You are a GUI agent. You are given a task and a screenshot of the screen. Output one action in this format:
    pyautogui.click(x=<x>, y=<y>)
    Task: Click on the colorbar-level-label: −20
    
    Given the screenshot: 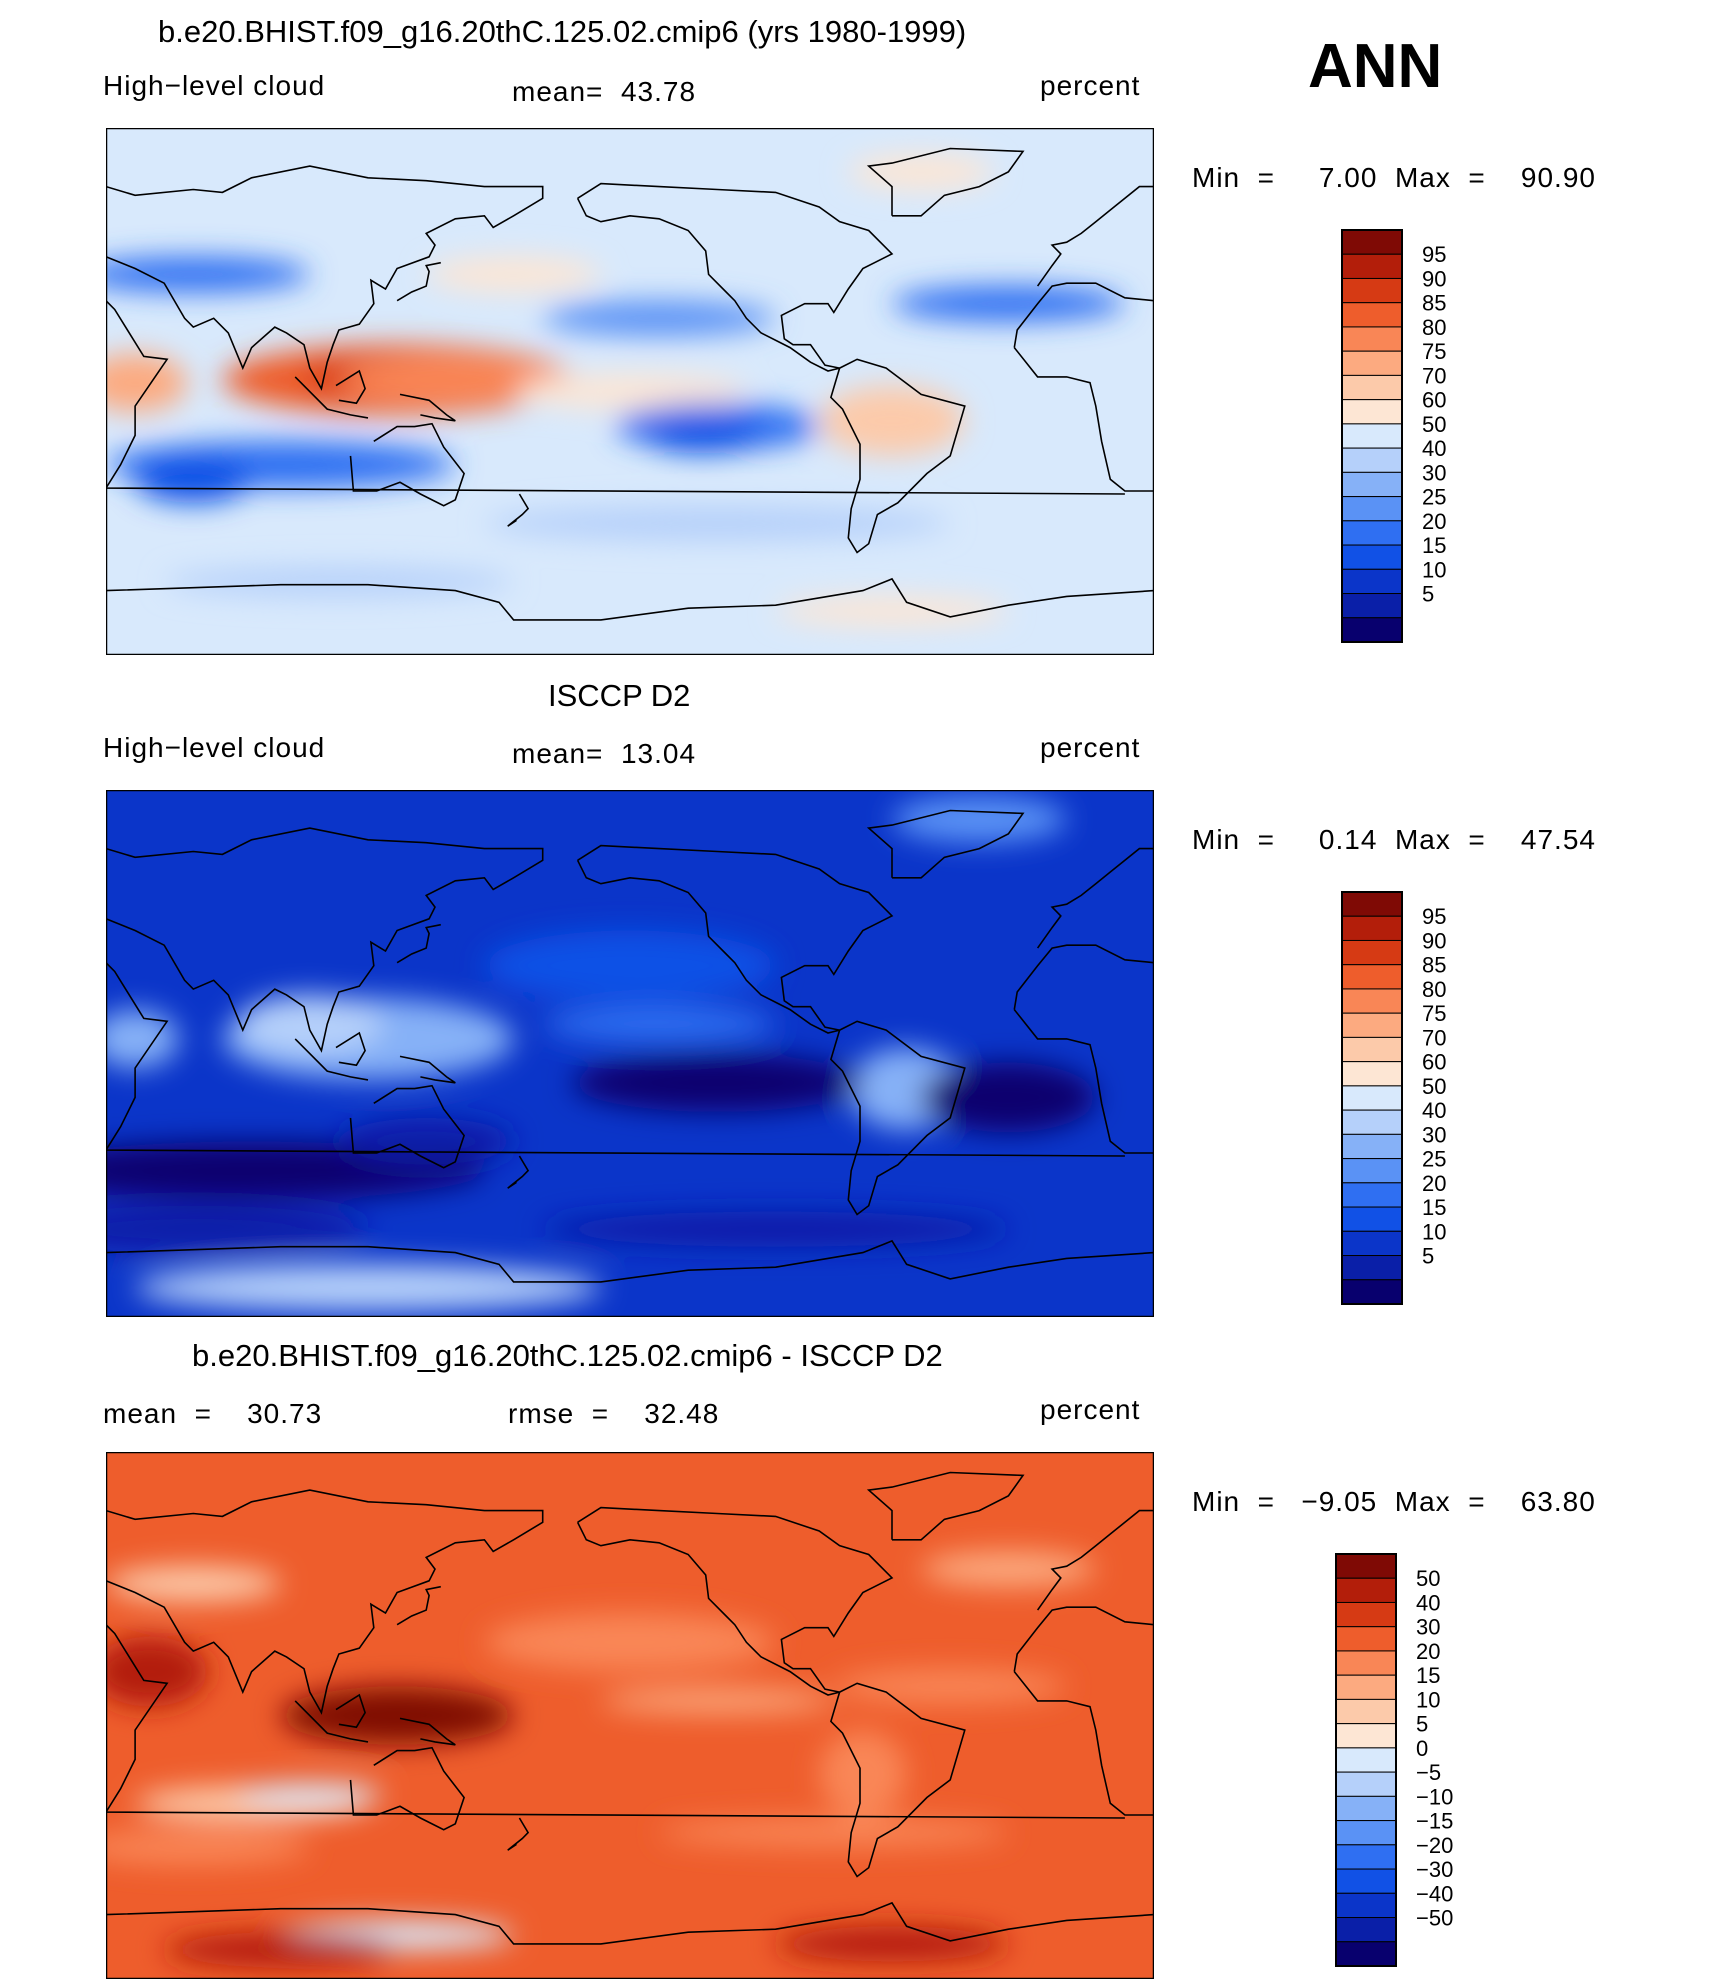 What is the action you would take?
    pyautogui.click(x=1434, y=1845)
    